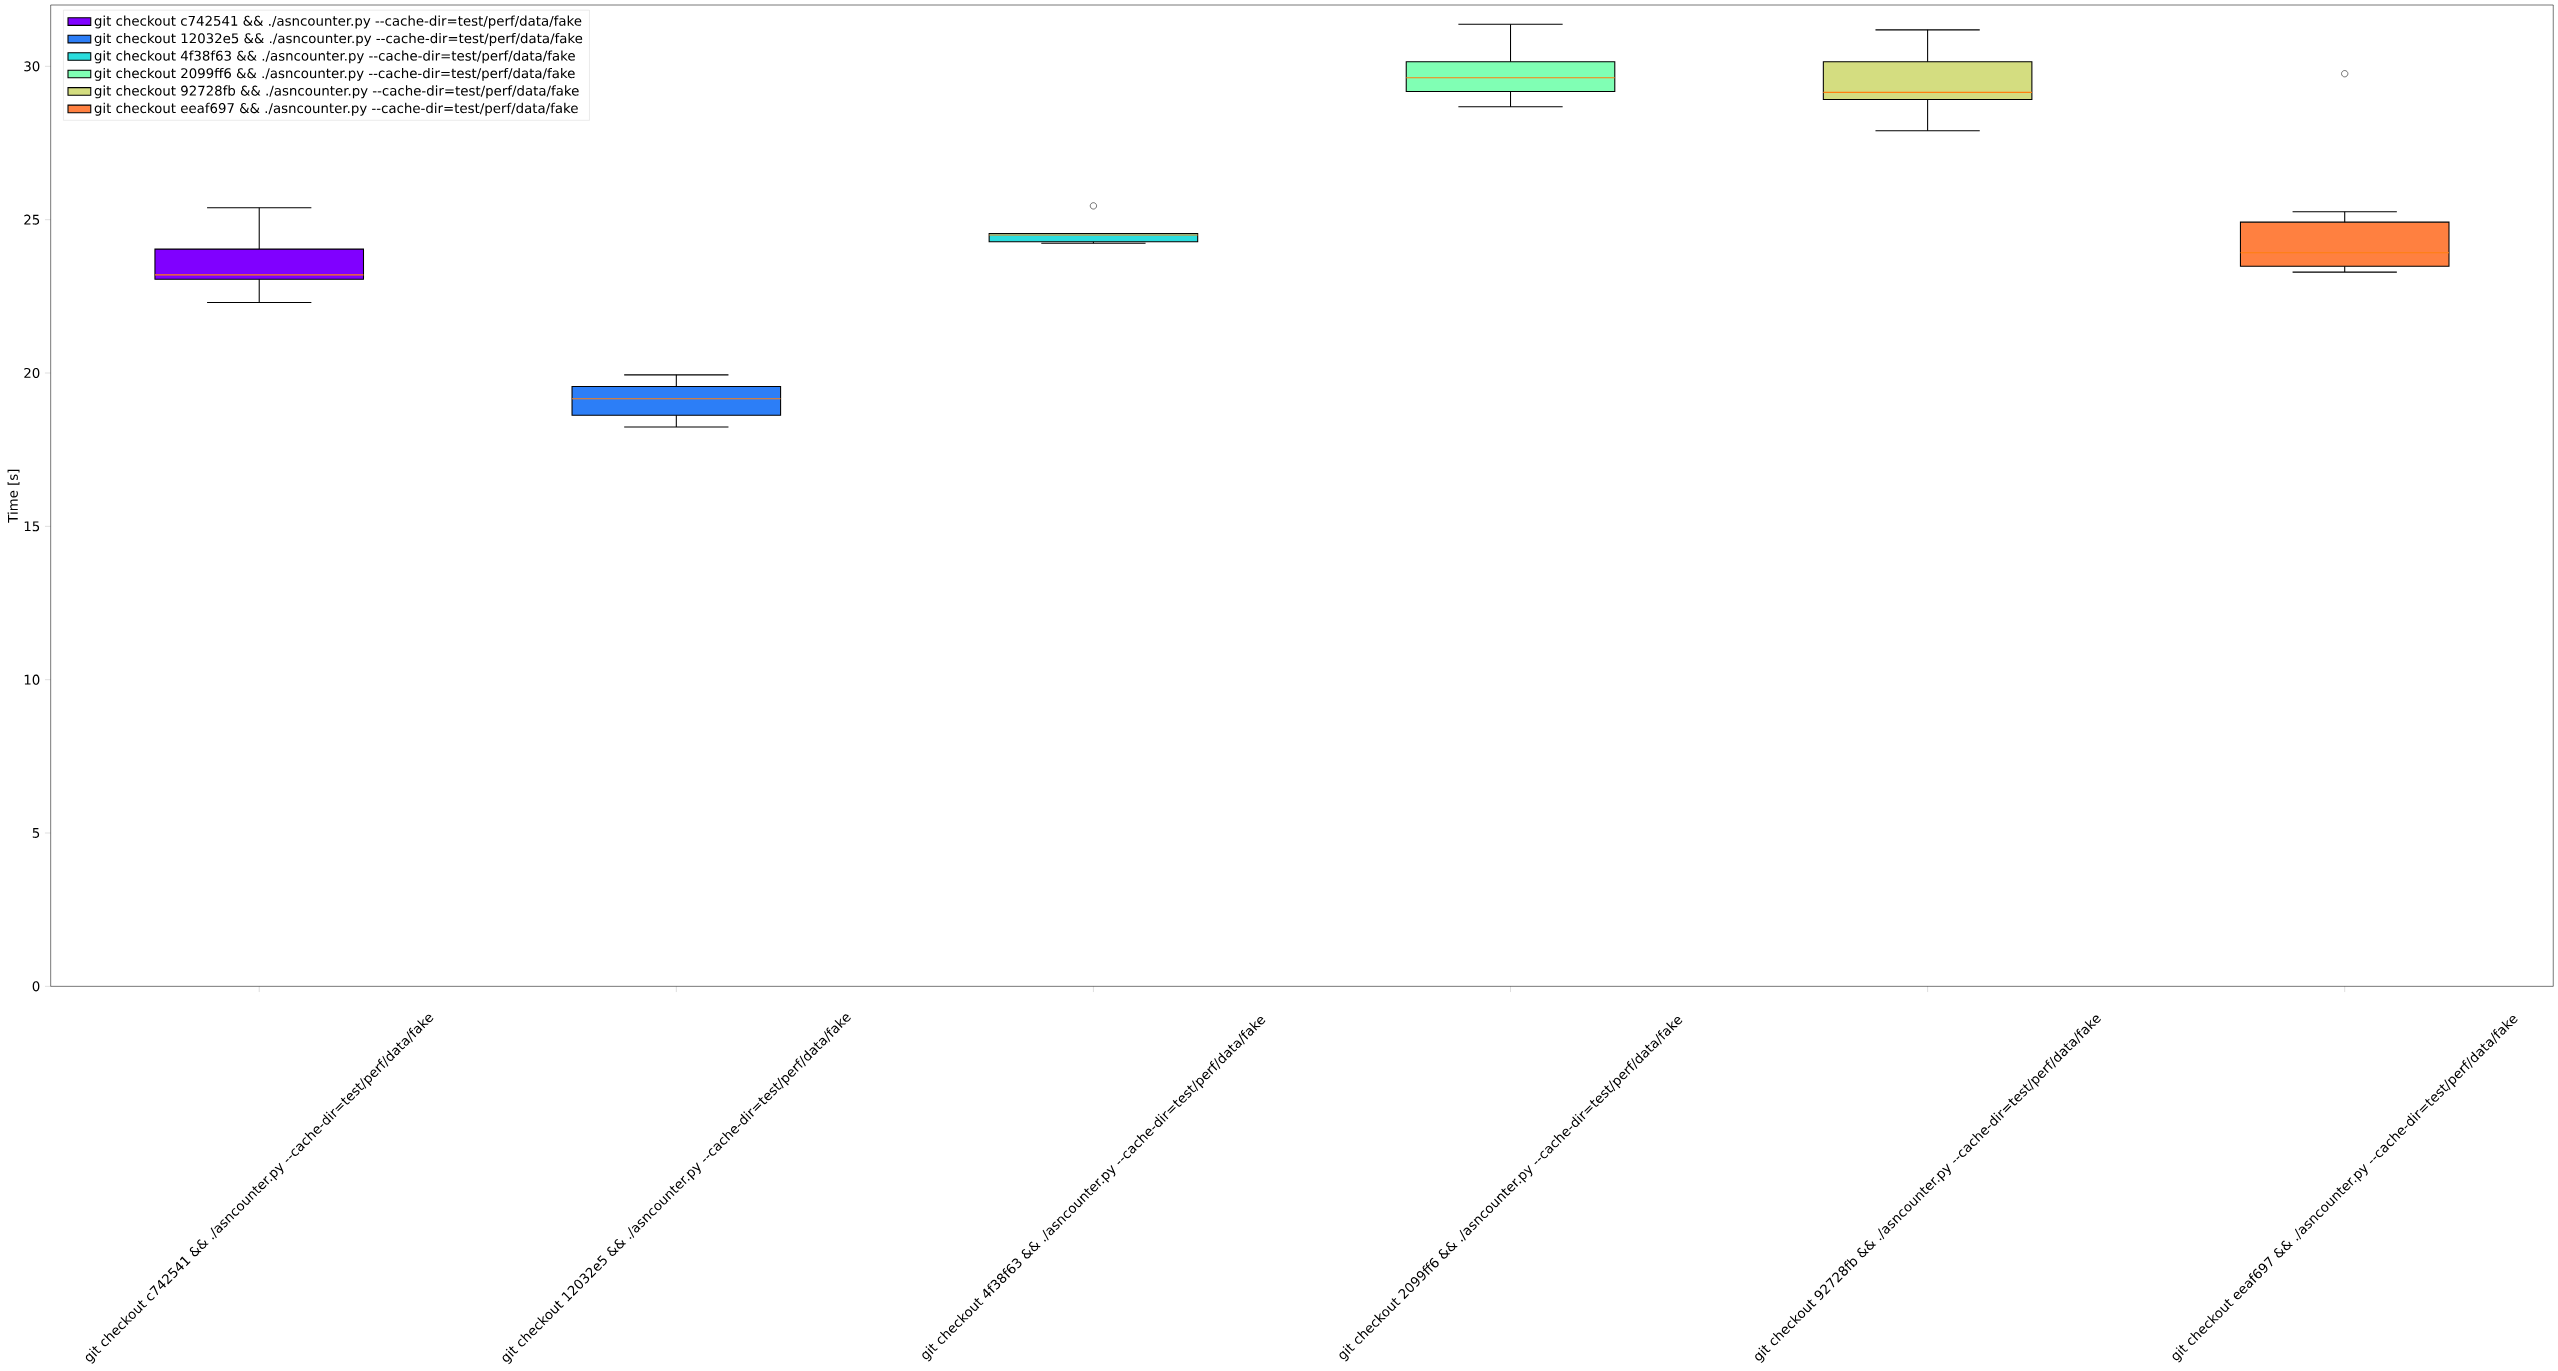  I want to click on legend-label: git checkout 12032e5 && ./asncounter.py --cache-dir=test/perf/data/fake, so click(338, 39).